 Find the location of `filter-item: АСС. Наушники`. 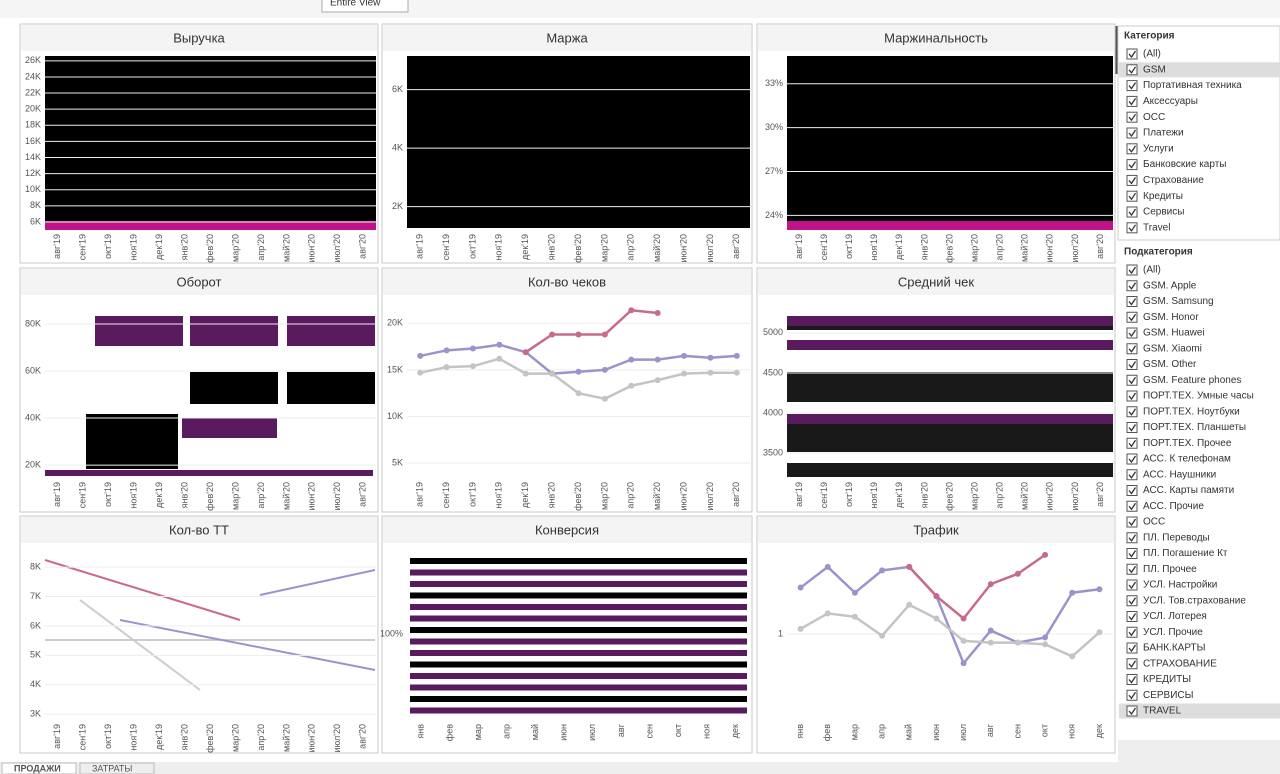

filter-item: АСС. Наушники is located at coordinates (1179, 474).